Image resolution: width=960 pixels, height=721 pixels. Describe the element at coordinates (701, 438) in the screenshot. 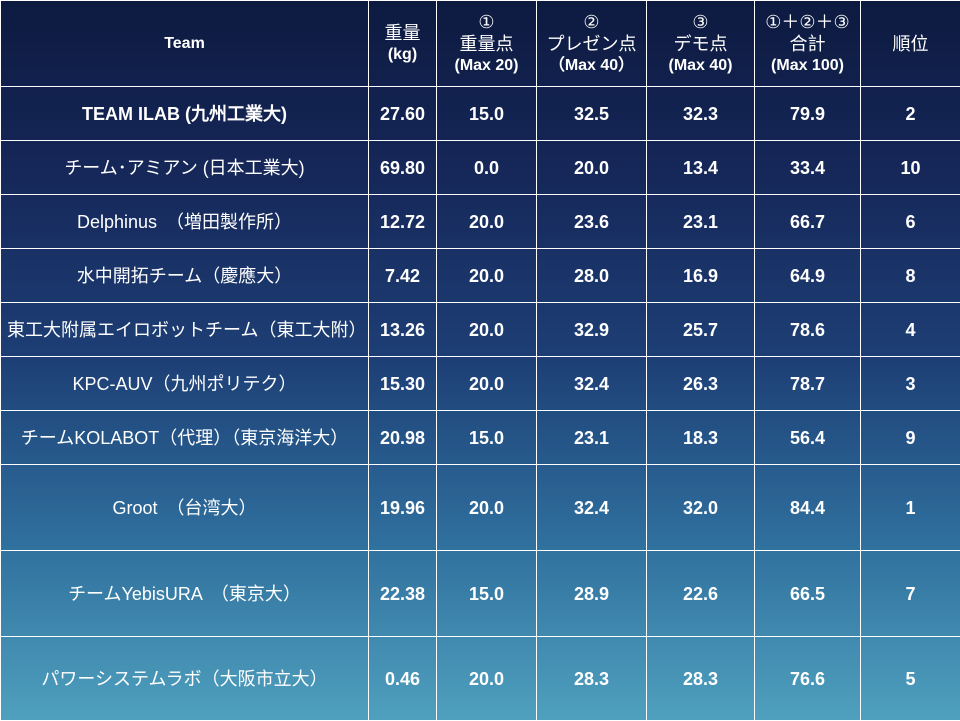

I see `score3-cell: 18.3` at that location.